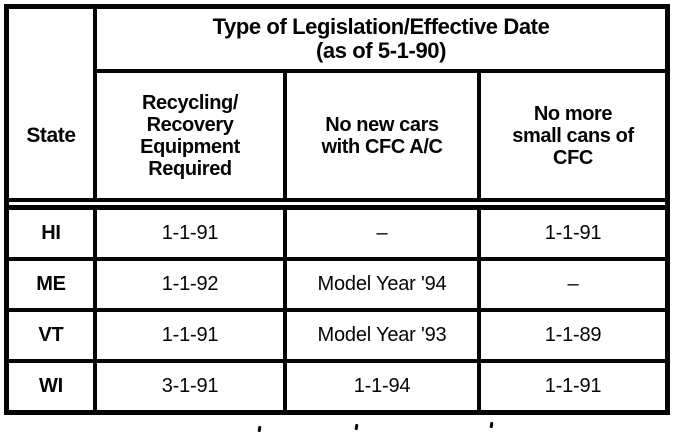 The width and height of the screenshot is (688, 436). Describe the element at coordinates (380, 386) in the screenshot. I see `cell-no-new-cars-date: 1-1-94` at that location.